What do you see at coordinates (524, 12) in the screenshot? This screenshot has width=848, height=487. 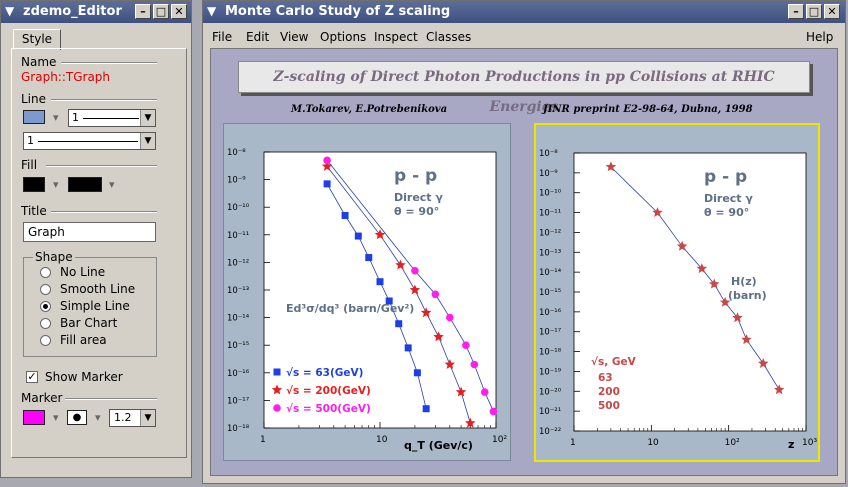 I see `main-titlebar: ▼ Monte Carlo Study of Z scaling – □ ✕` at bounding box center [524, 12].